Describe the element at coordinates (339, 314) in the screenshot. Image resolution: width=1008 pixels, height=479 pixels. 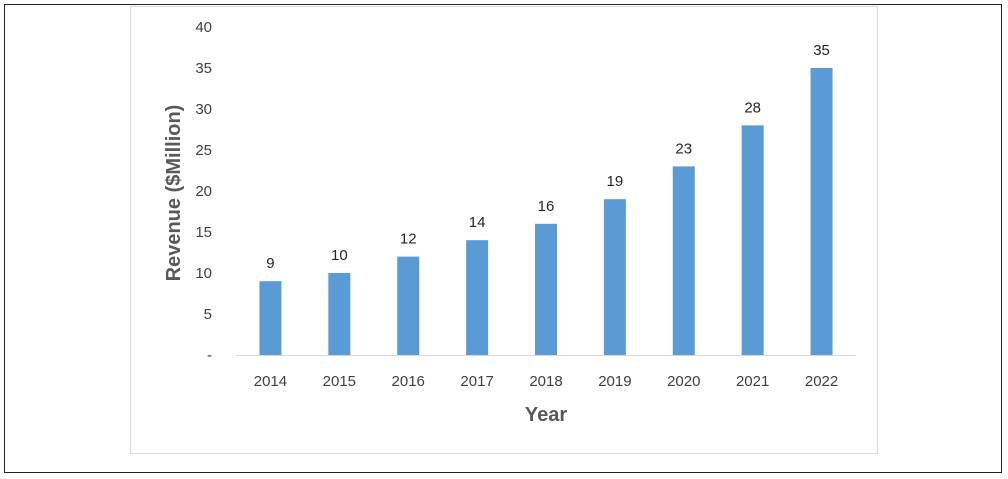
I see `bar-2015` at that location.